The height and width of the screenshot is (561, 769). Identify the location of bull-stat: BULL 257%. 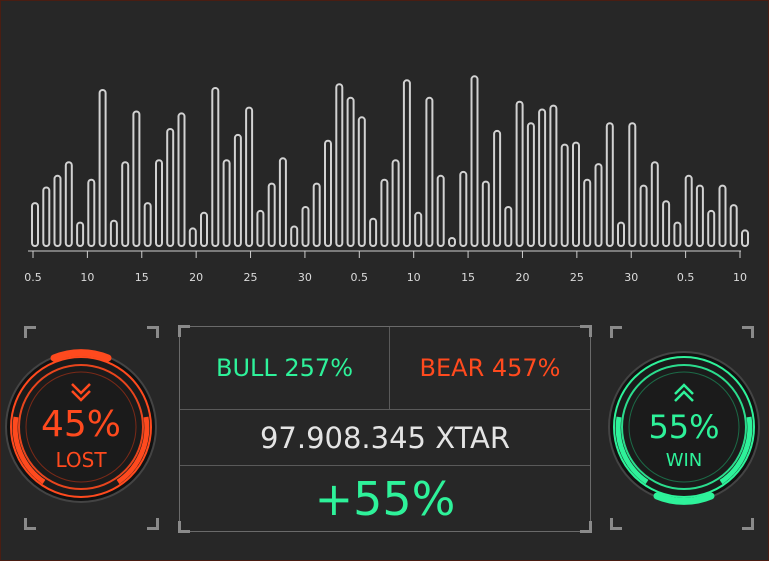
(284, 368).